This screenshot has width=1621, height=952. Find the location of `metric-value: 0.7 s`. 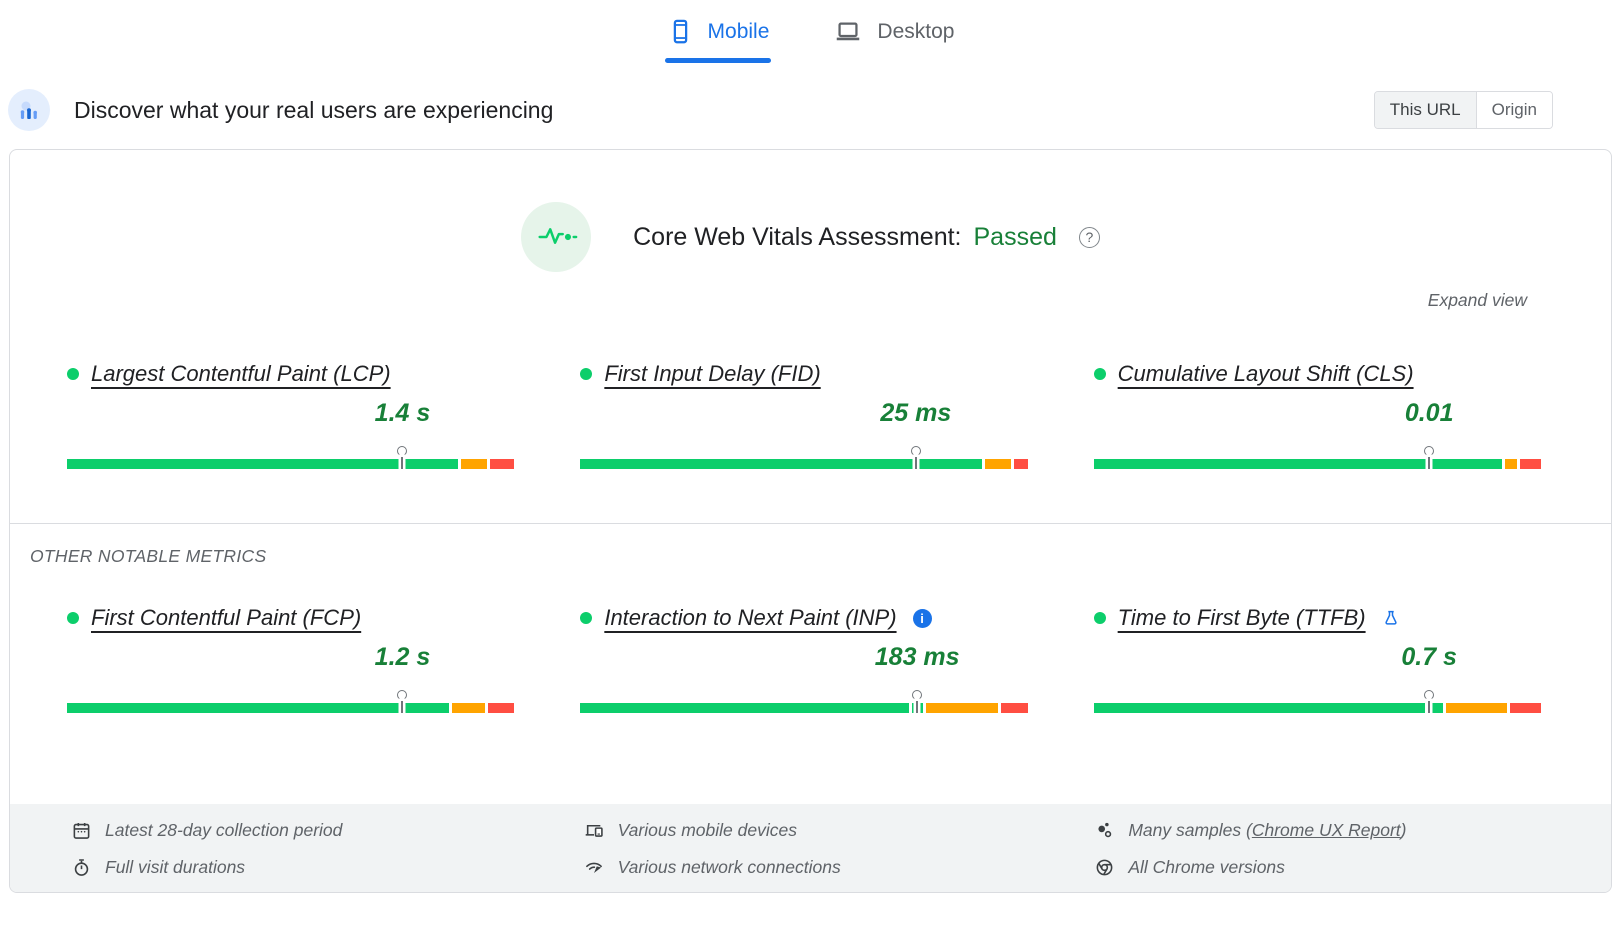

metric-value: 0.7 s is located at coordinates (1429, 657).